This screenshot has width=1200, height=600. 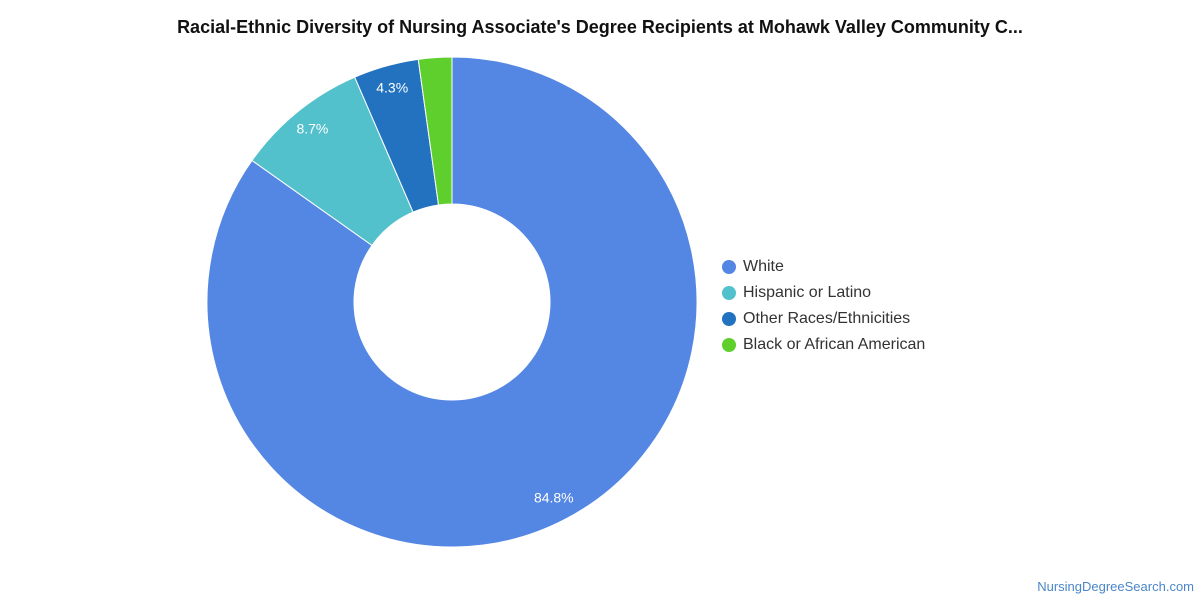 What do you see at coordinates (763, 266) in the screenshot?
I see `legend-label: White` at bounding box center [763, 266].